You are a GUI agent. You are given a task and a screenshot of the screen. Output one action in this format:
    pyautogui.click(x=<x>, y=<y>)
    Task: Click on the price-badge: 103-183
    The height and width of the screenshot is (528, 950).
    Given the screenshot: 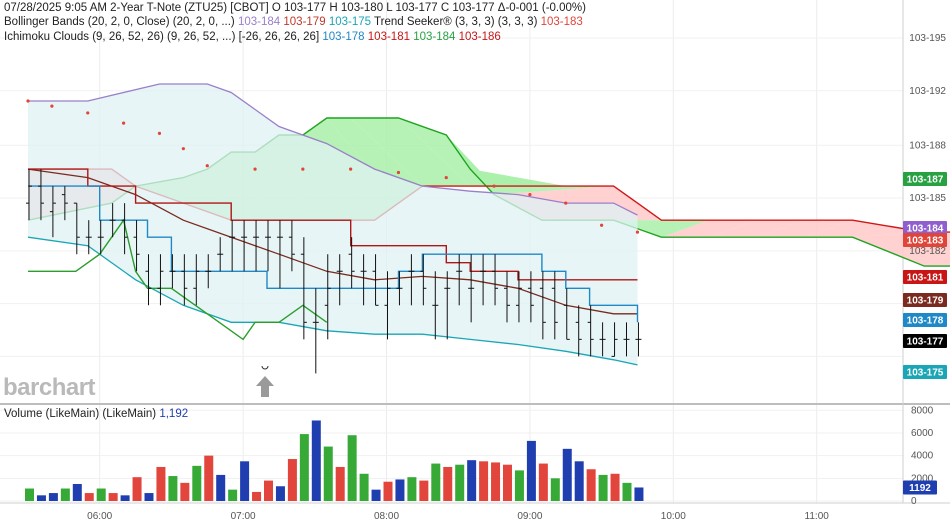 What is the action you would take?
    pyautogui.click(x=925, y=240)
    